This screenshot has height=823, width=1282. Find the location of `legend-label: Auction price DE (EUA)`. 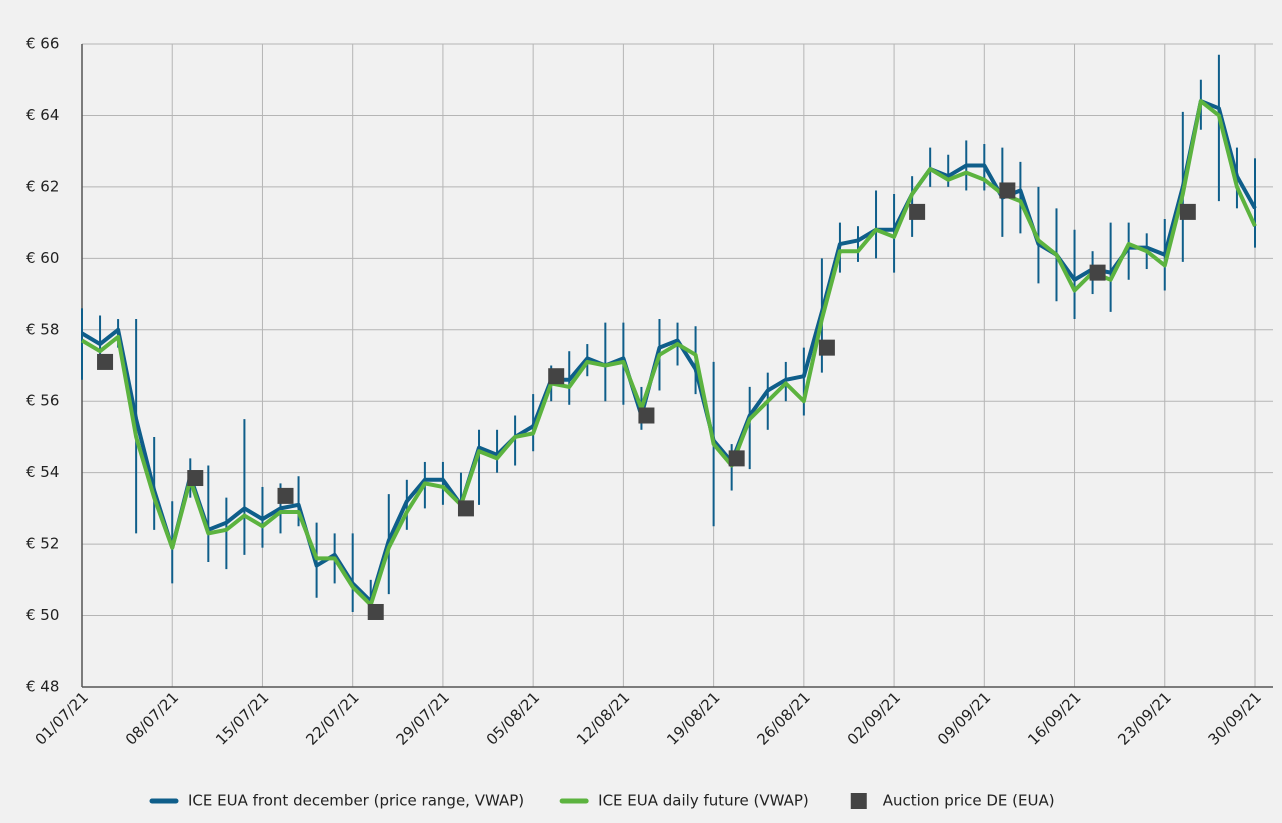

legend-label: Auction price DE (EUA) is located at coordinates (969, 801).